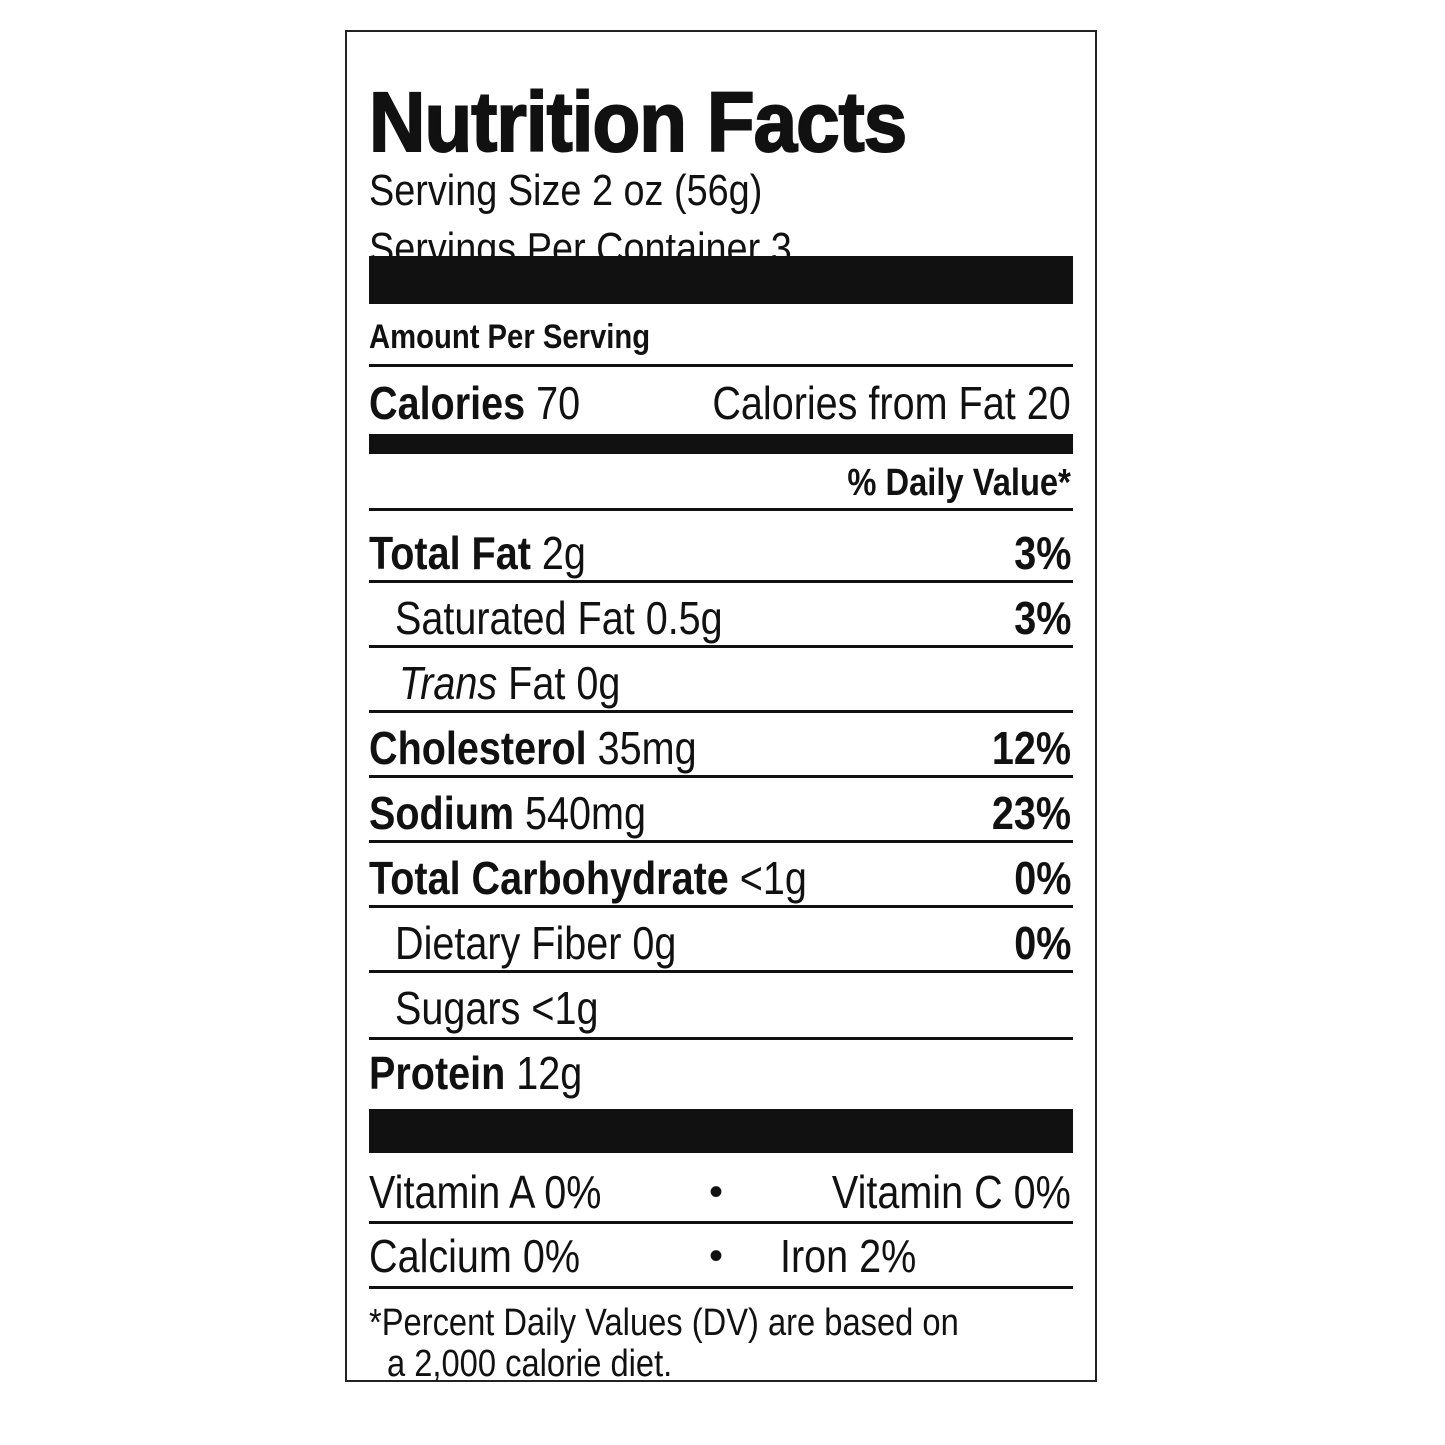 The height and width of the screenshot is (1445, 1445). What do you see at coordinates (721, 444) in the screenshot?
I see `medium-divider` at bounding box center [721, 444].